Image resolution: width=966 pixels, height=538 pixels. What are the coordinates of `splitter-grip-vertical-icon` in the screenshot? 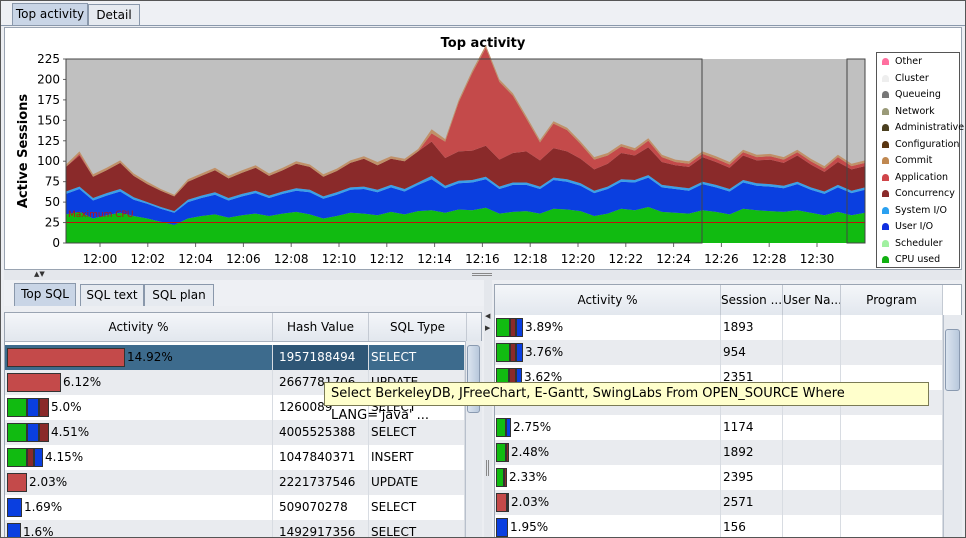 It's located at (487, 468).